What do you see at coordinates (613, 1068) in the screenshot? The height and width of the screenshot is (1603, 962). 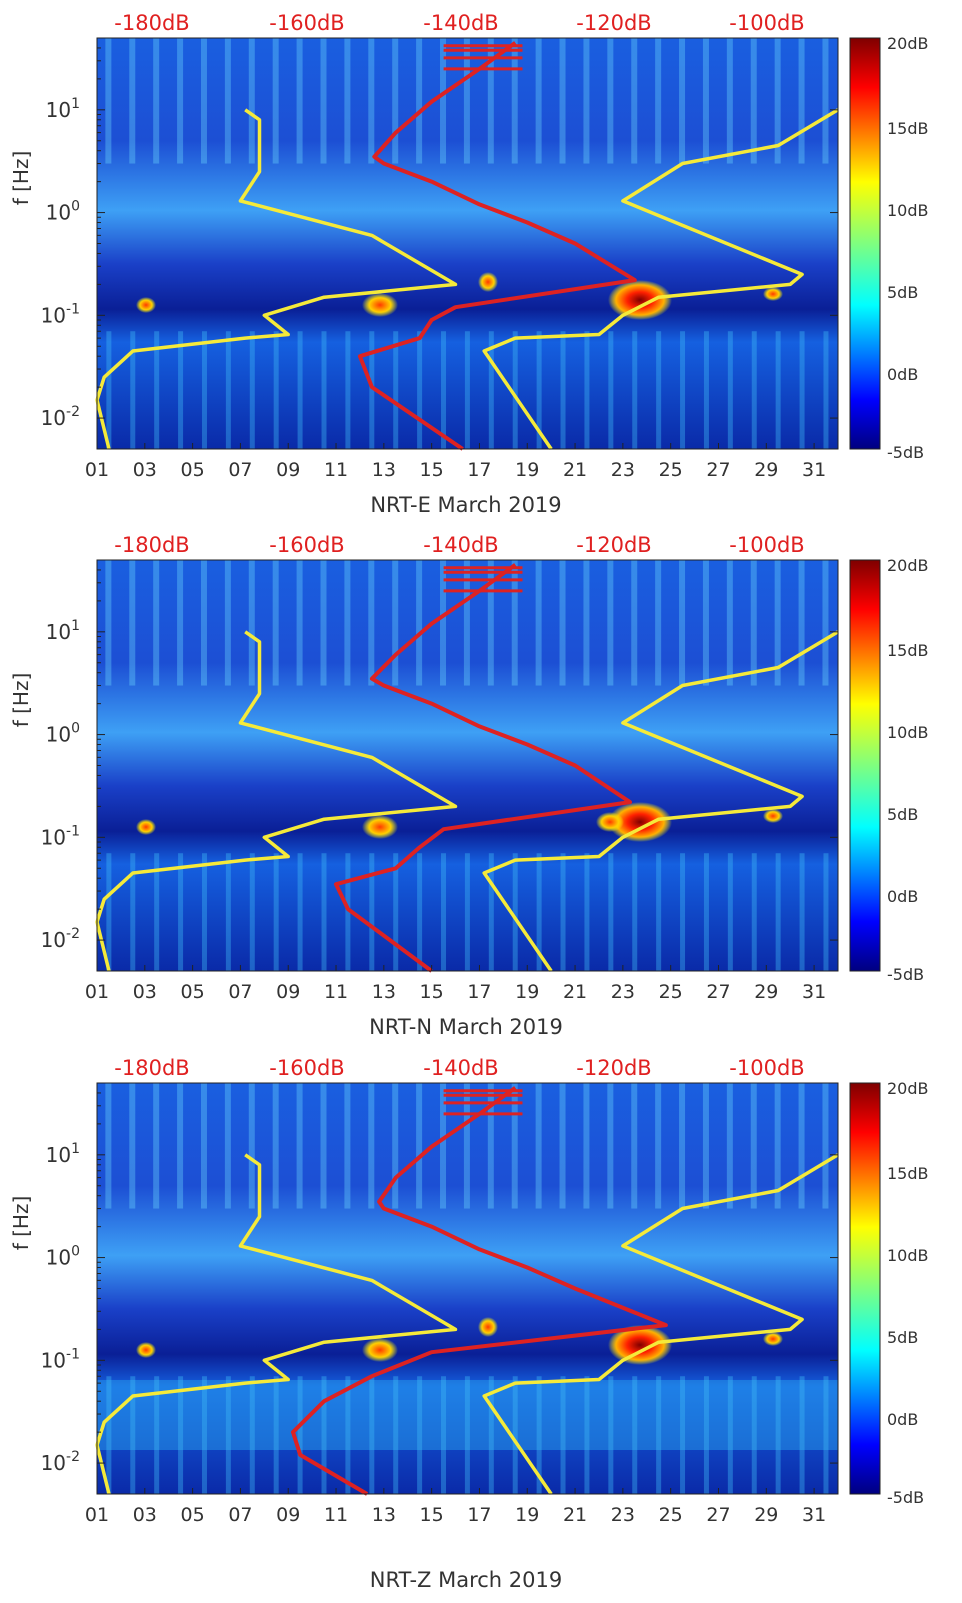 I see `top-axis-label: -120dB` at bounding box center [613, 1068].